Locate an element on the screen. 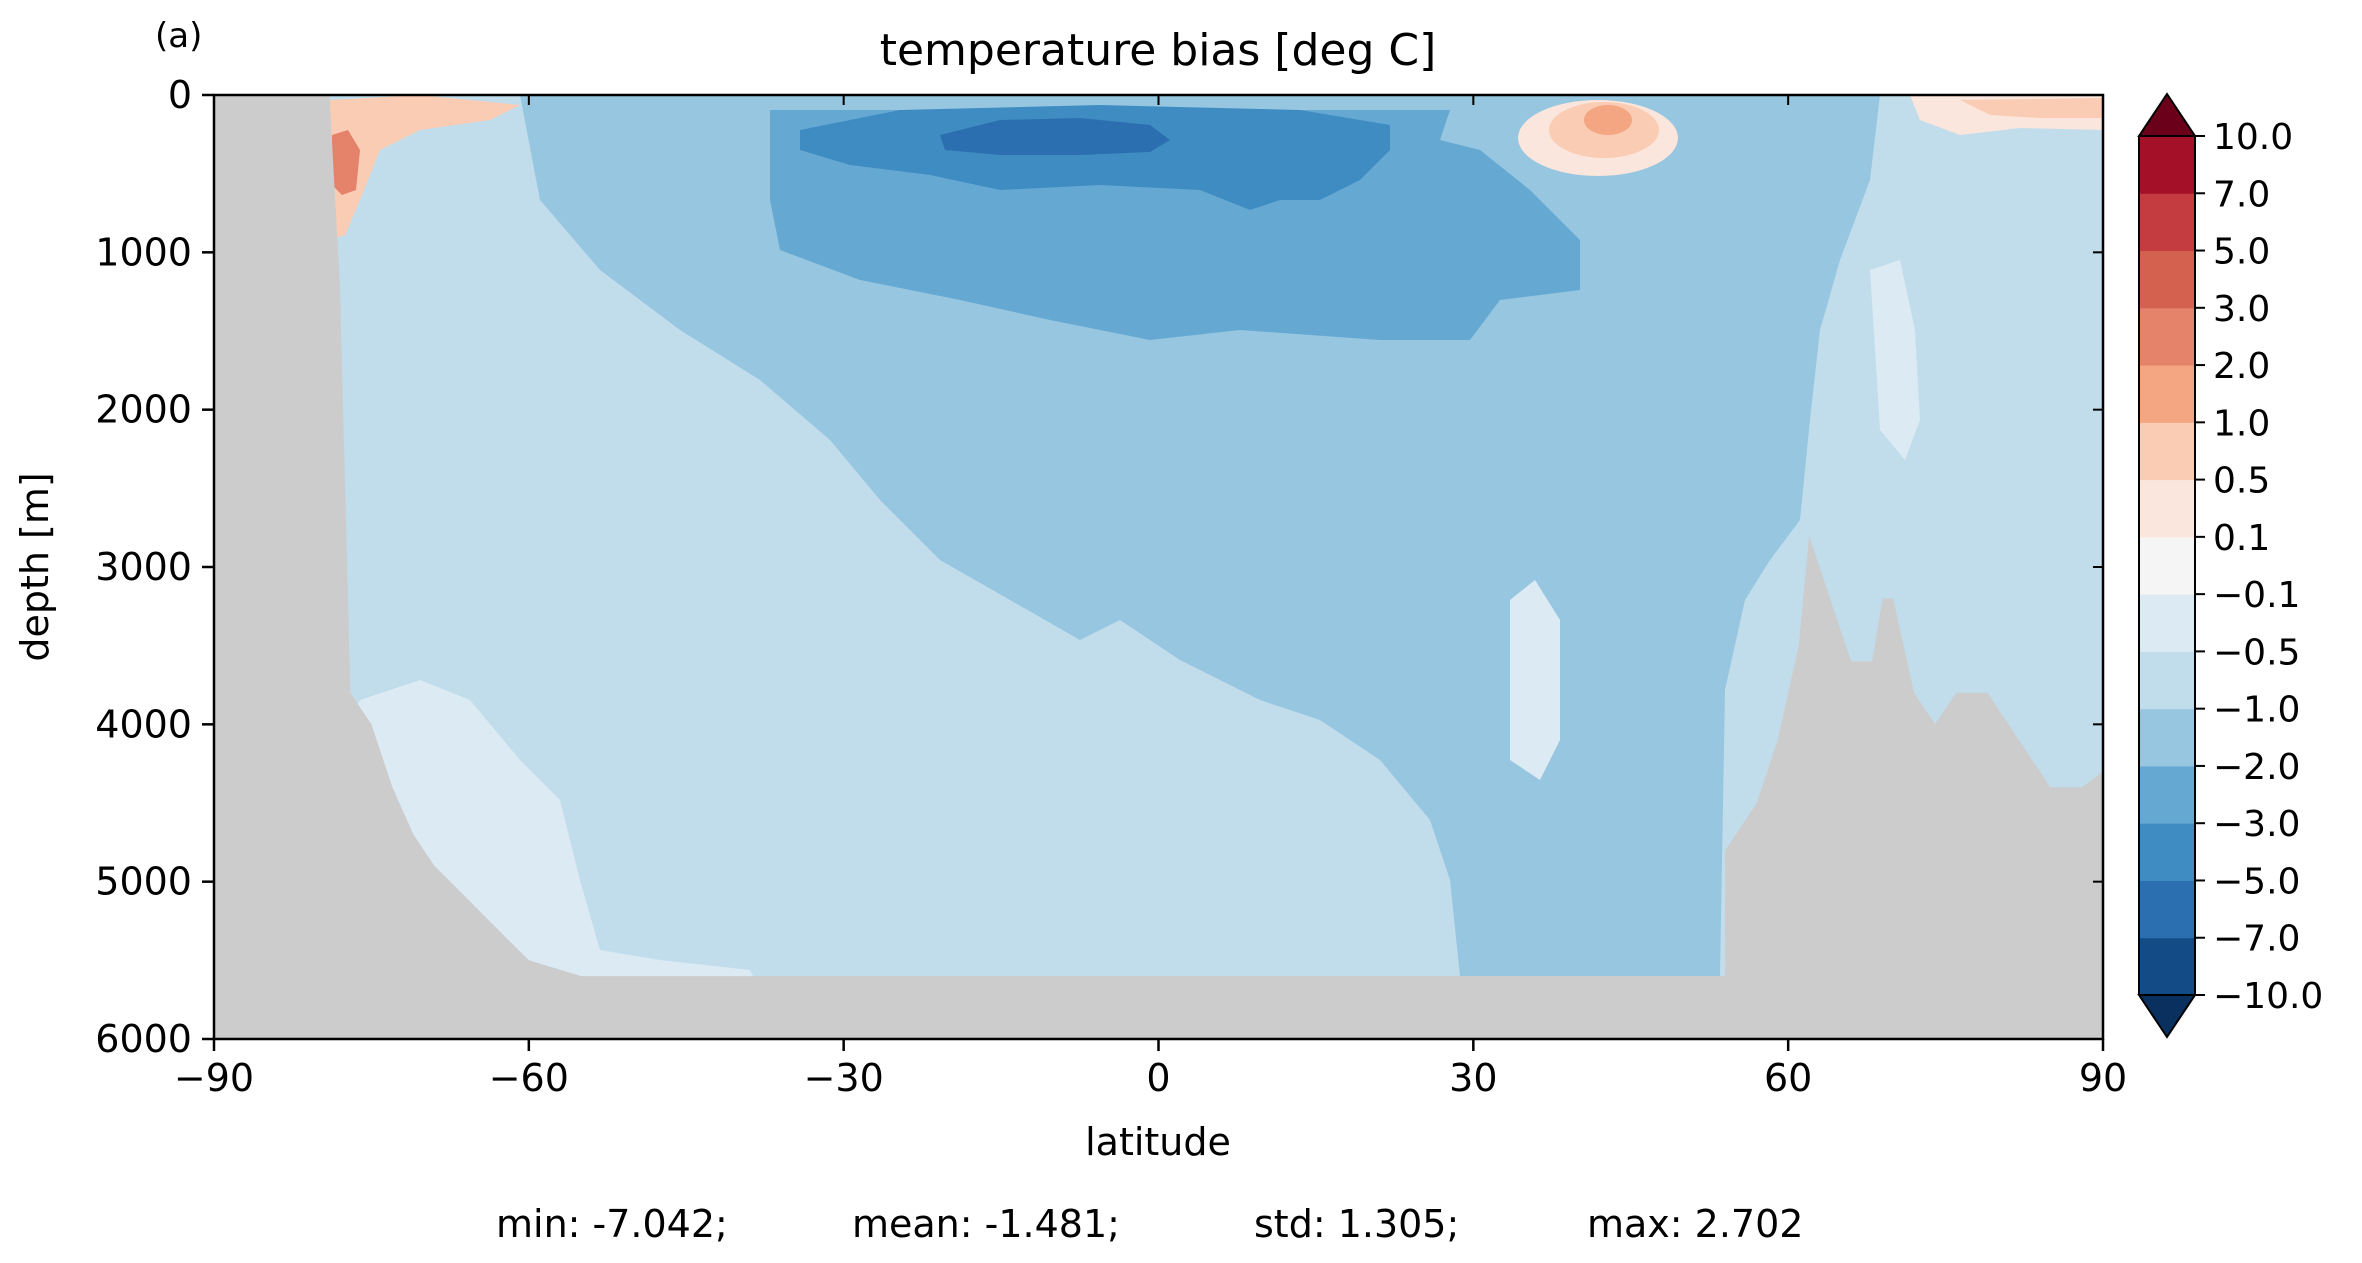 The height and width of the screenshot is (1263, 2362). stat-mean: mean: -1.481; is located at coordinates (986, 1224).